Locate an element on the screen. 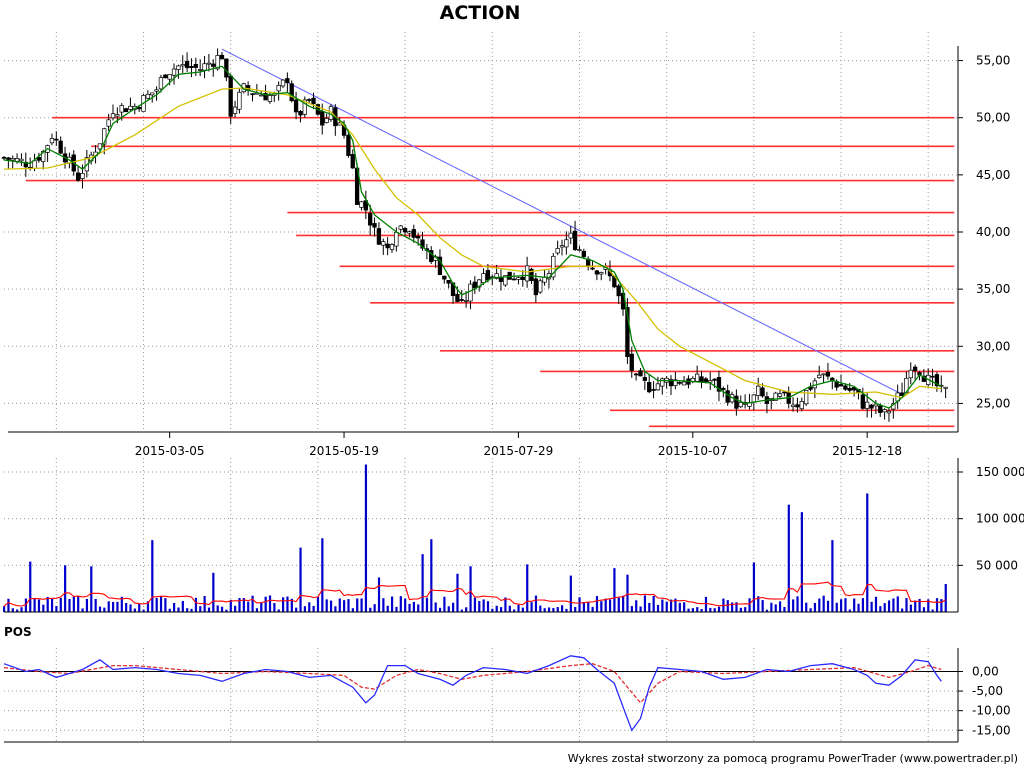 The width and height of the screenshot is (1024, 768). price-y-tick-label: 40,00 is located at coordinates (993, 232).